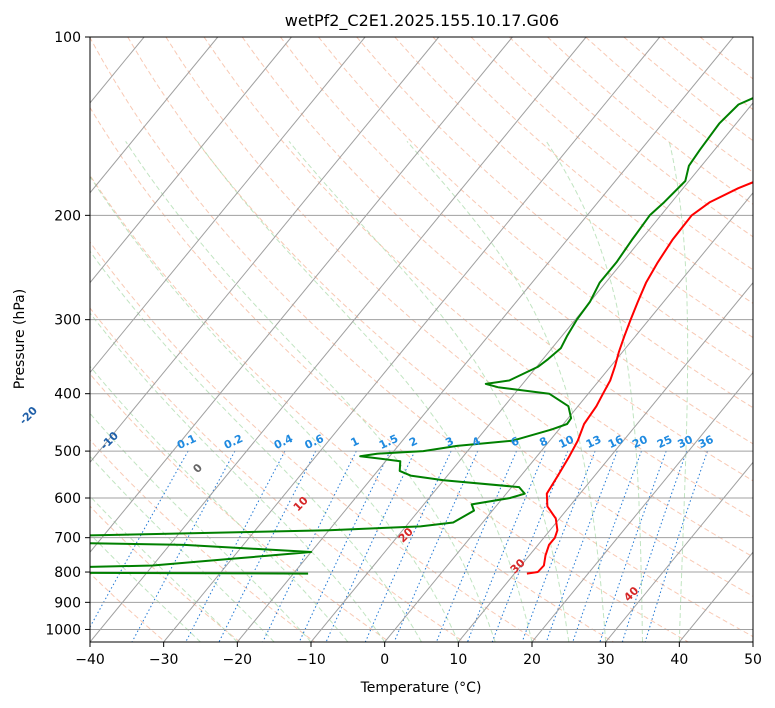 Image resolution: width=775 pixels, height=708 pixels. I want to click on x-tick-label: 40, so click(679, 660).